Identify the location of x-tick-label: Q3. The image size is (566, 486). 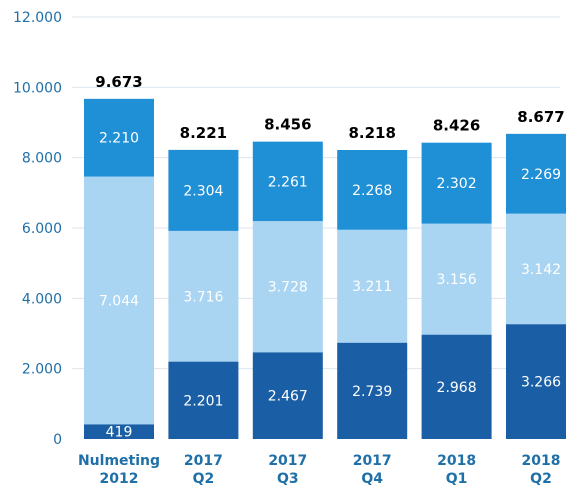
(288, 478).